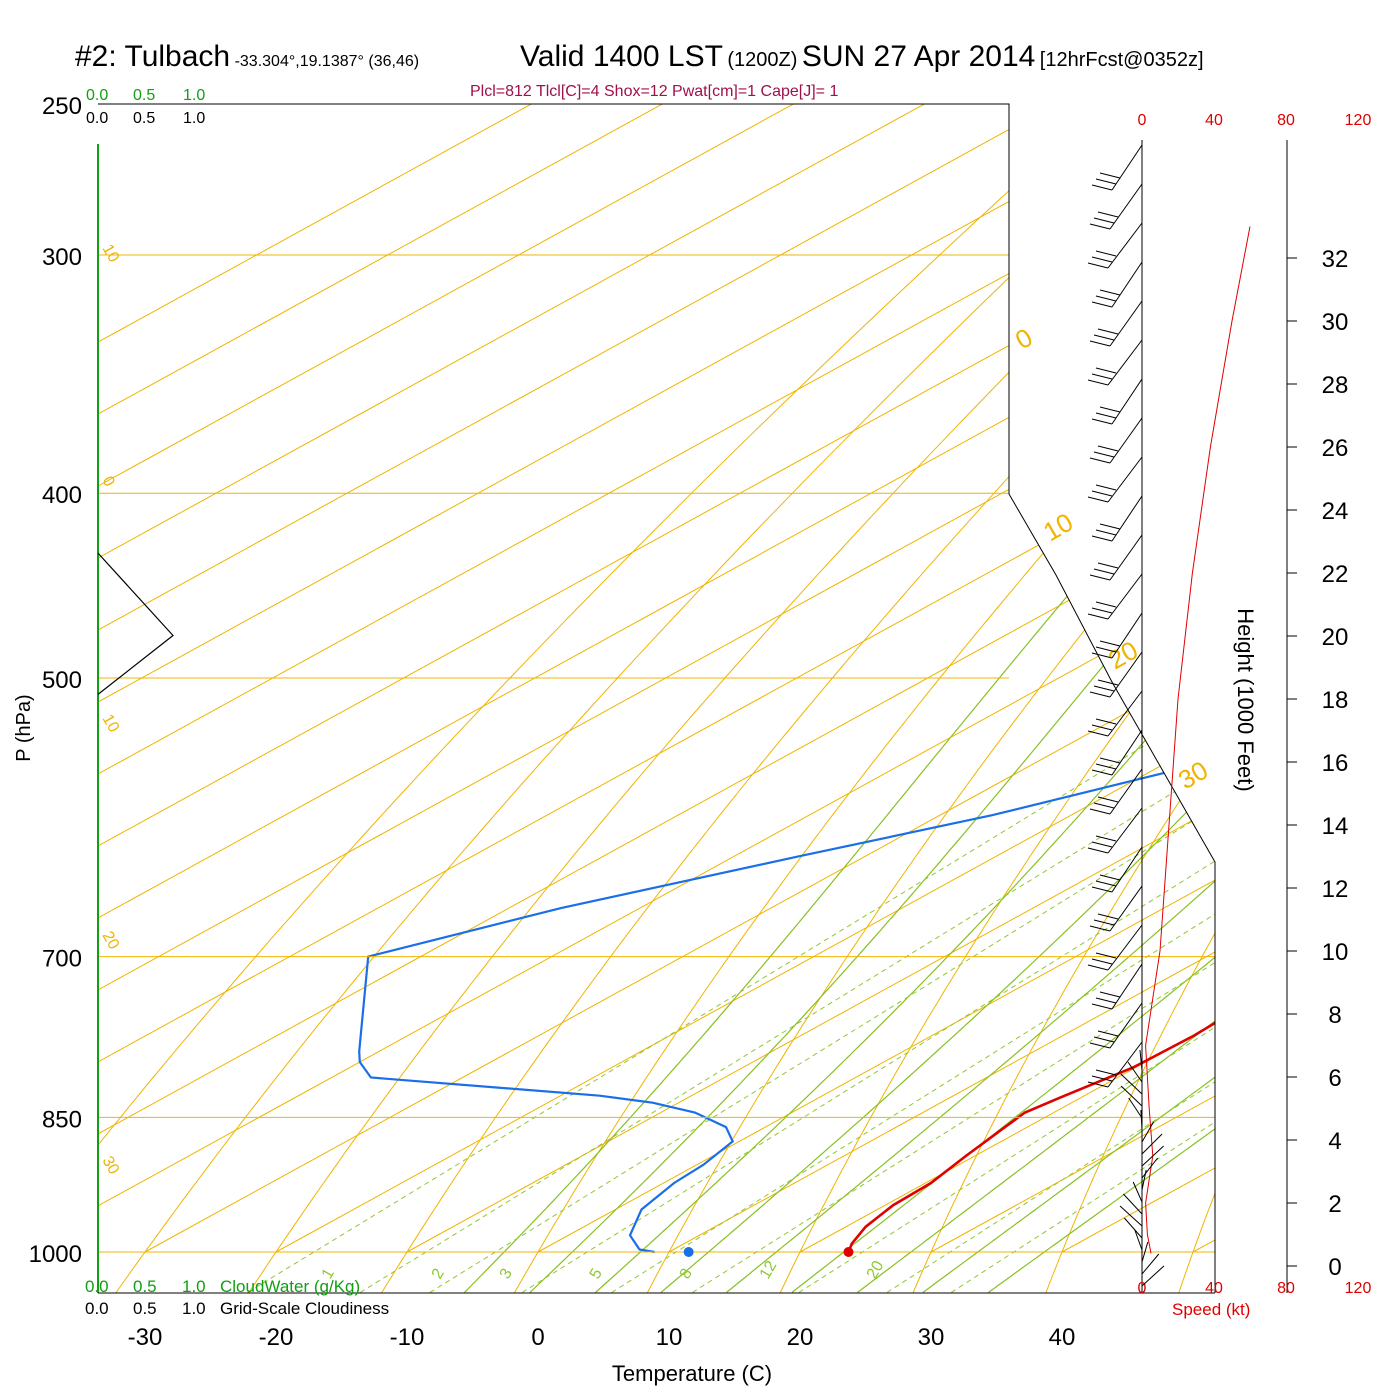 This screenshot has height=1400, width=1400. I want to click on mixing-ratio-label: 20, so click(876, 1270).